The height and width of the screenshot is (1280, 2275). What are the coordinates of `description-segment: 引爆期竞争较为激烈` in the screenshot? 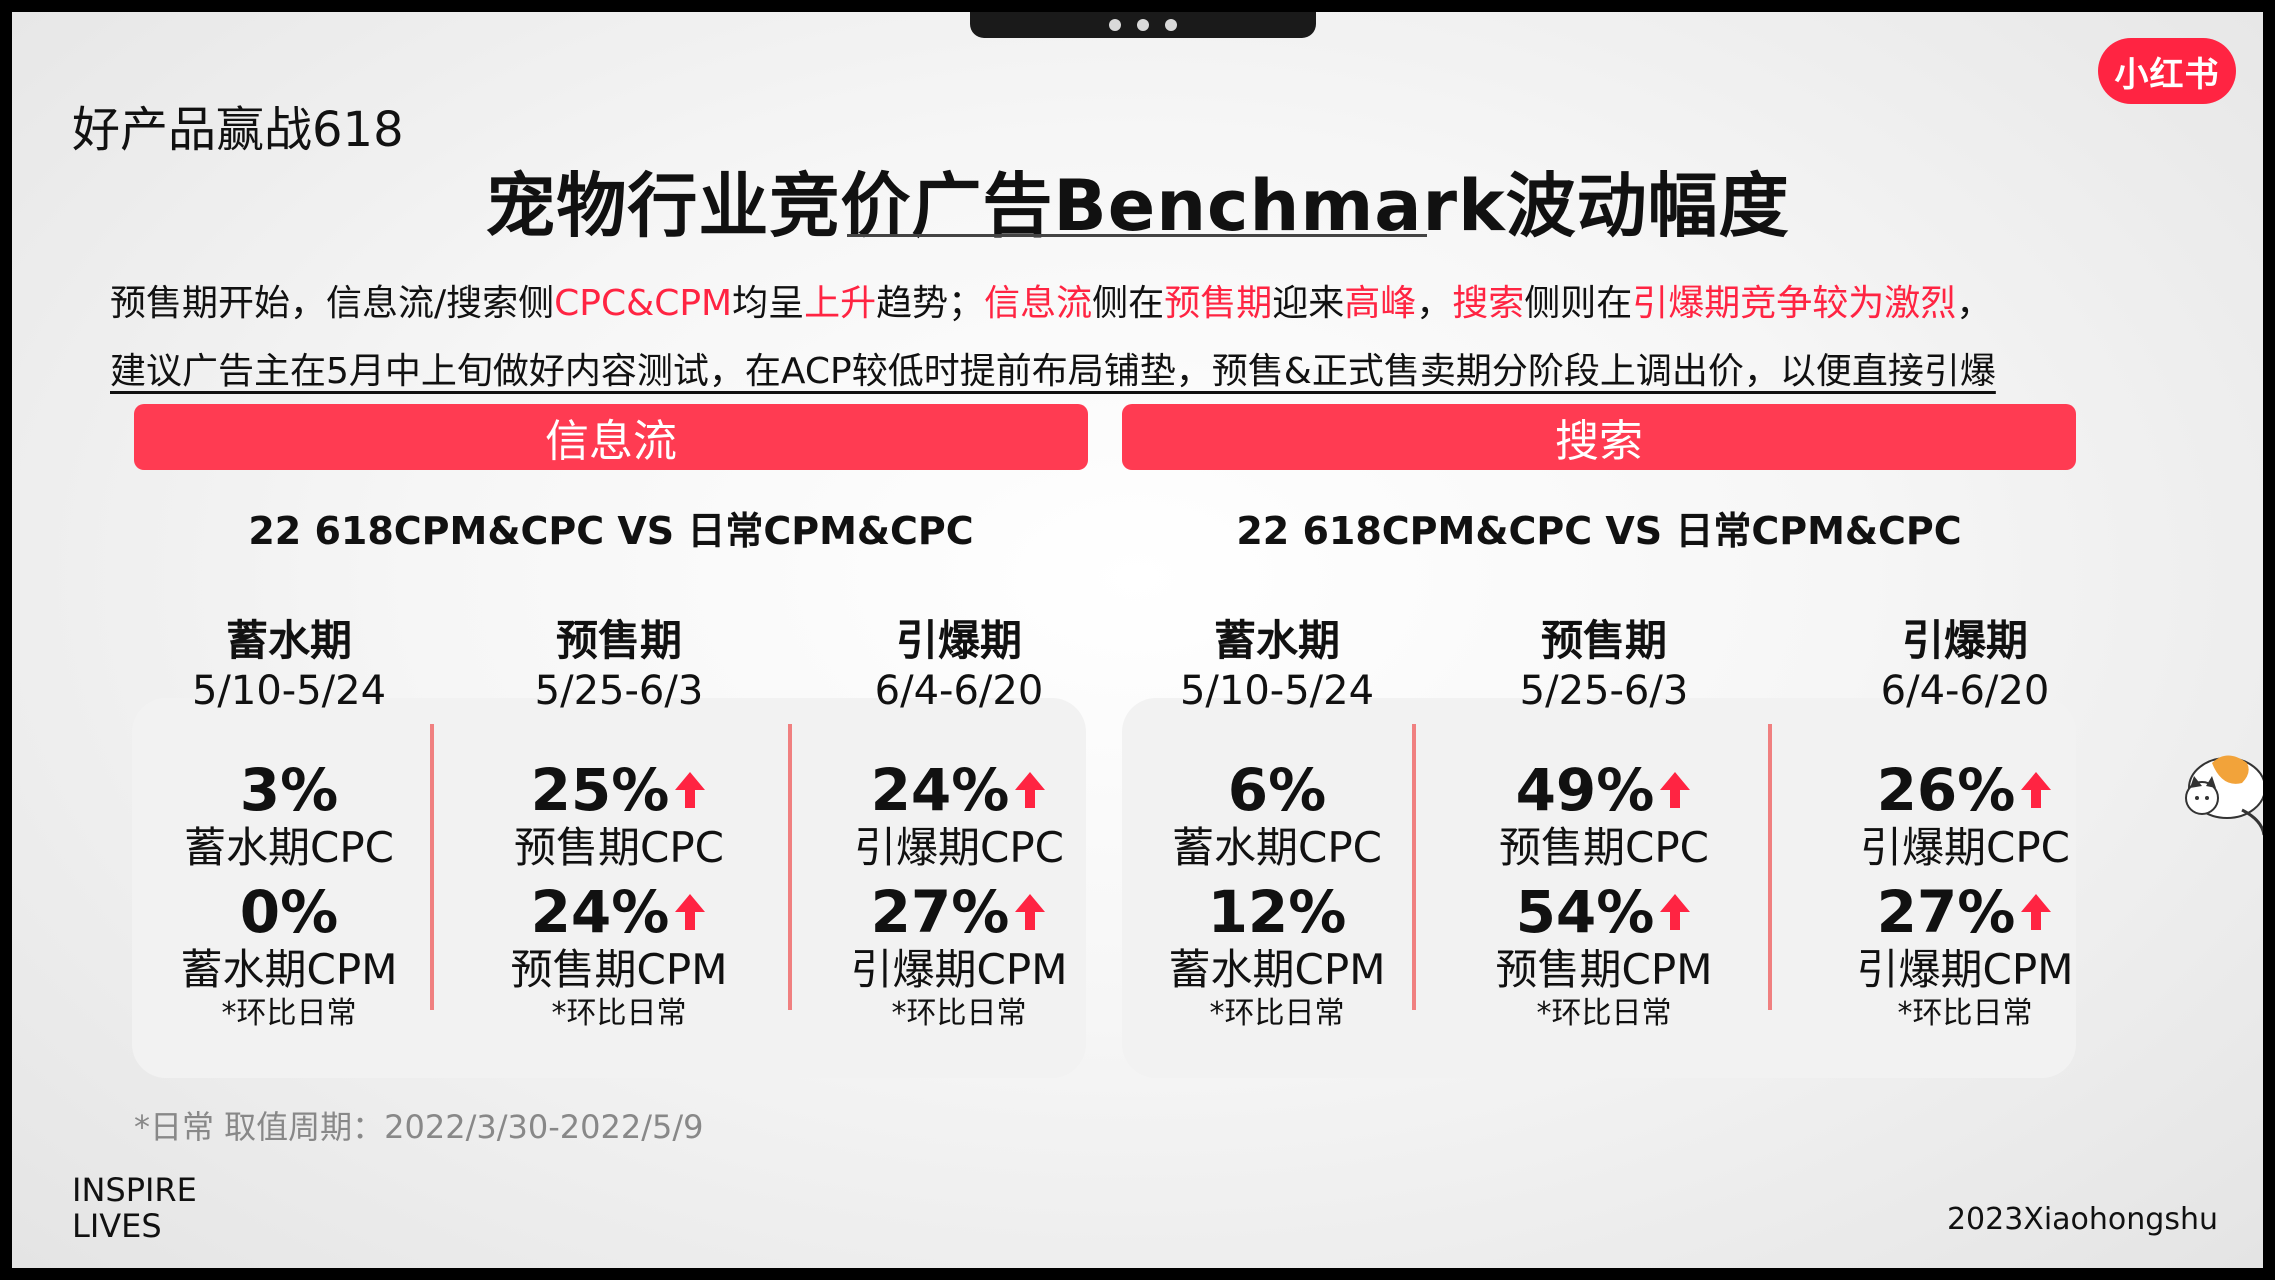 It's located at (1794, 303).